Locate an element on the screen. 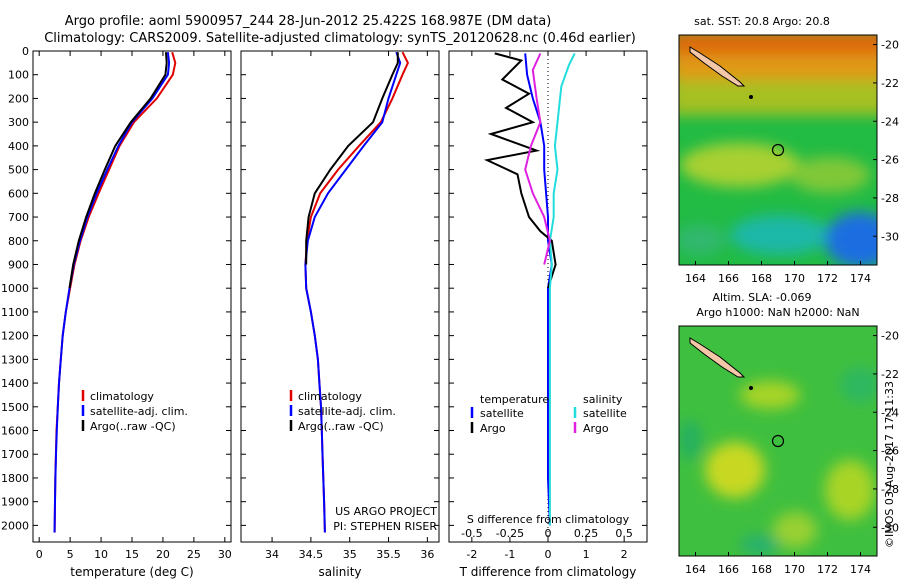 Image resolution: width=900 pixels, height=580 pixels. sst_map-ytick-label: -30 is located at coordinates (890, 236).